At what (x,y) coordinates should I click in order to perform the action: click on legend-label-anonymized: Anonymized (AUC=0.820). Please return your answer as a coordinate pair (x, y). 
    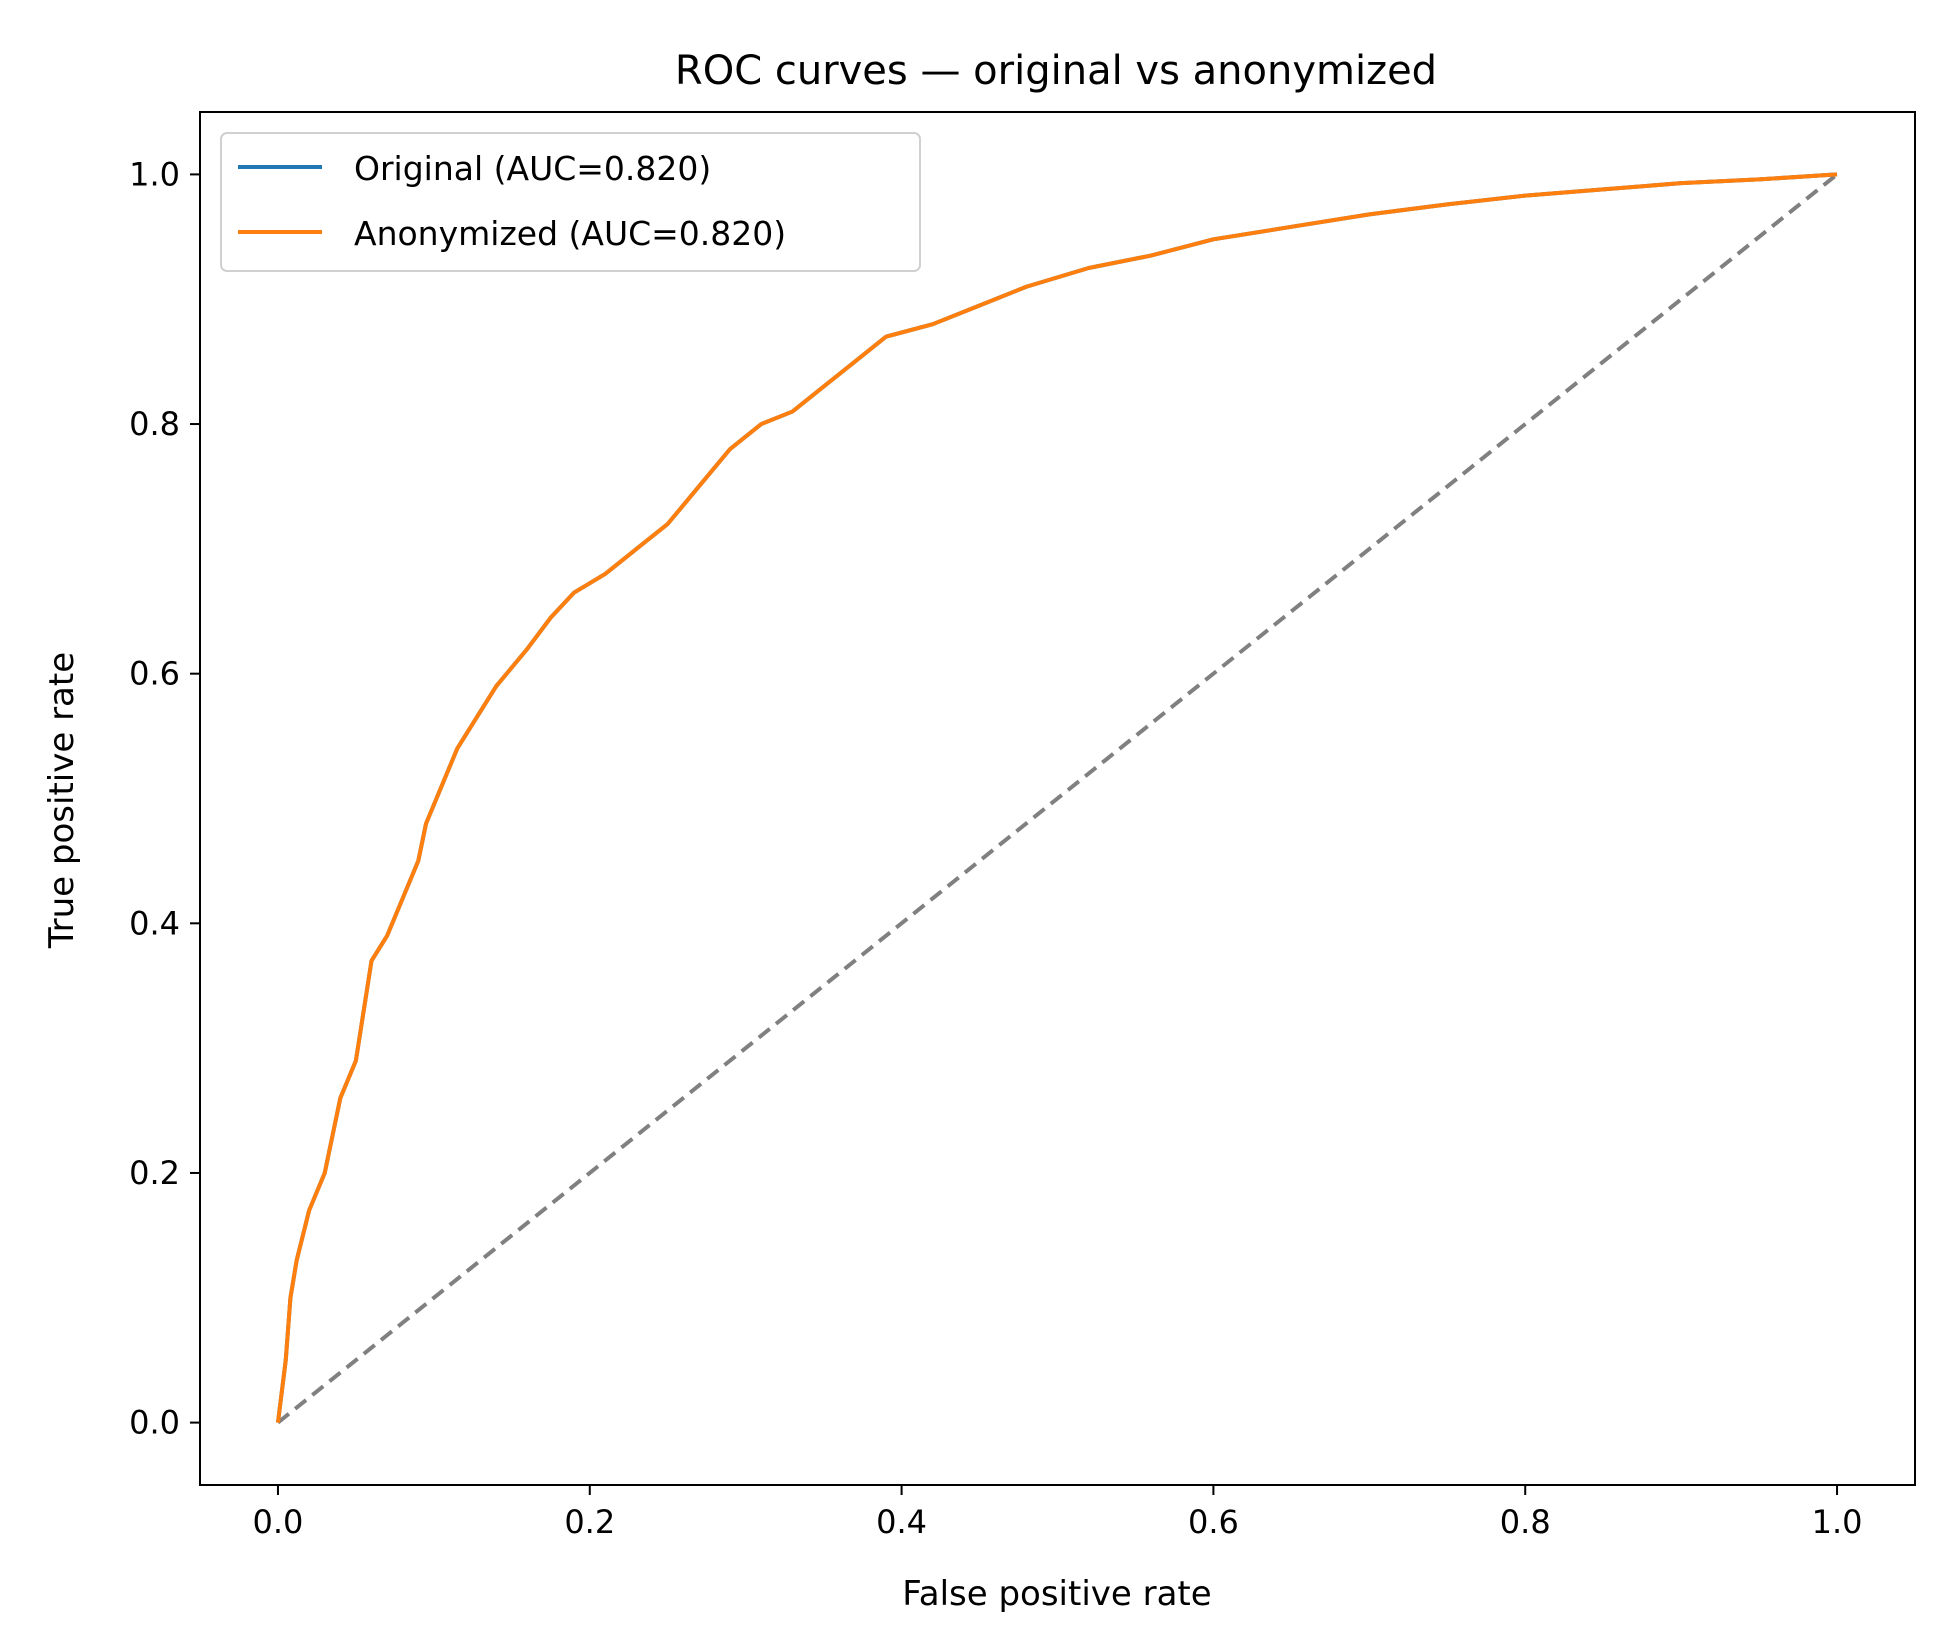
    Looking at the image, I should click on (570, 233).